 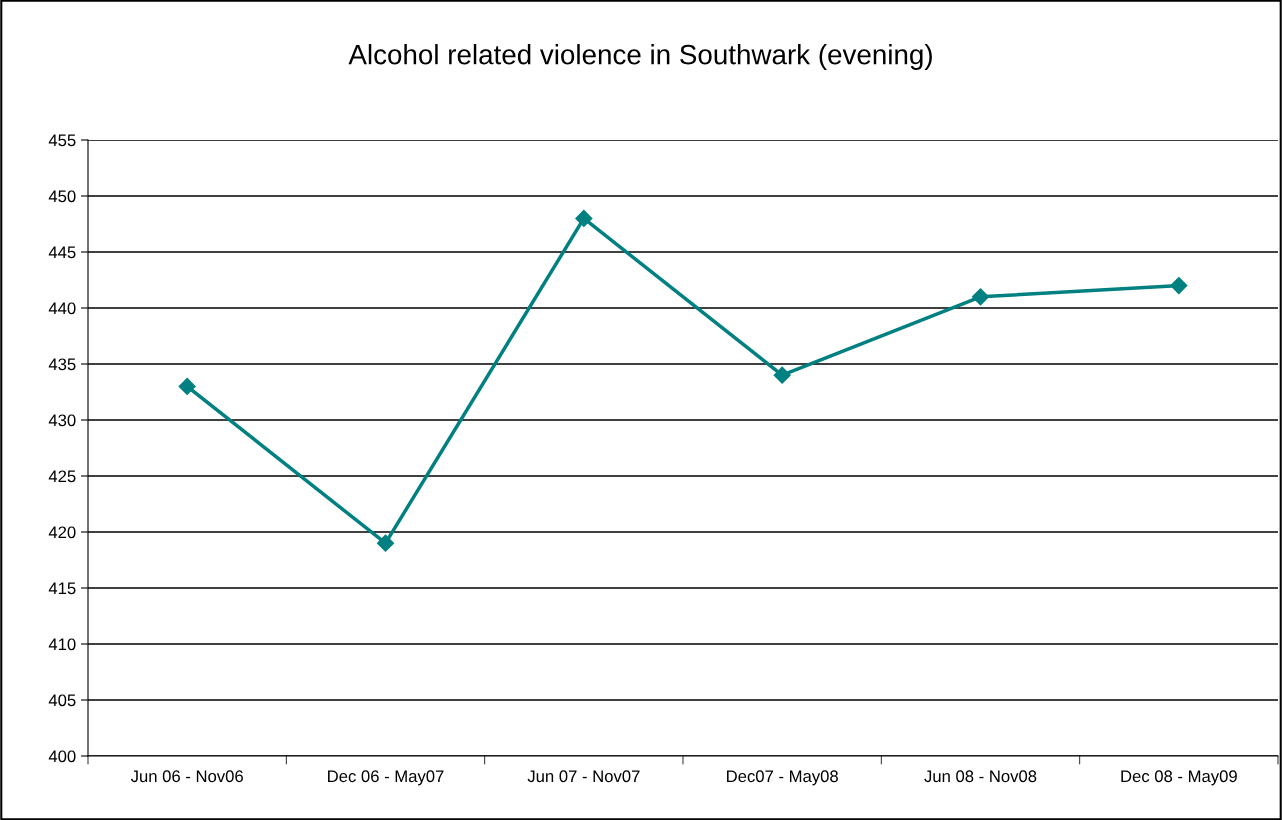 What do you see at coordinates (62, 420) in the screenshot?
I see `y-tick-label: 430` at bounding box center [62, 420].